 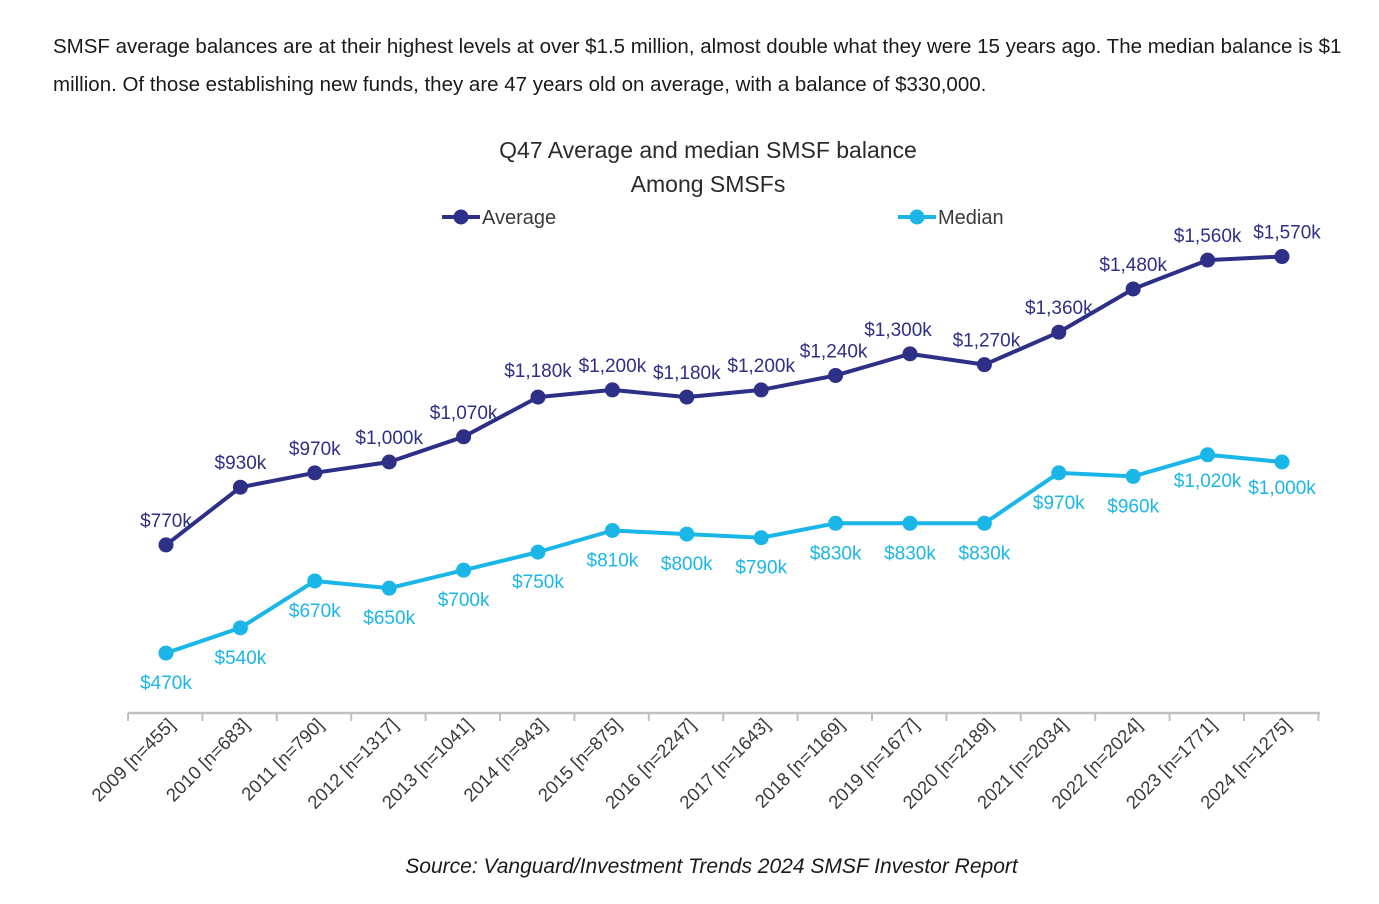 I want to click on data-label: $470k, so click(x=166, y=683).